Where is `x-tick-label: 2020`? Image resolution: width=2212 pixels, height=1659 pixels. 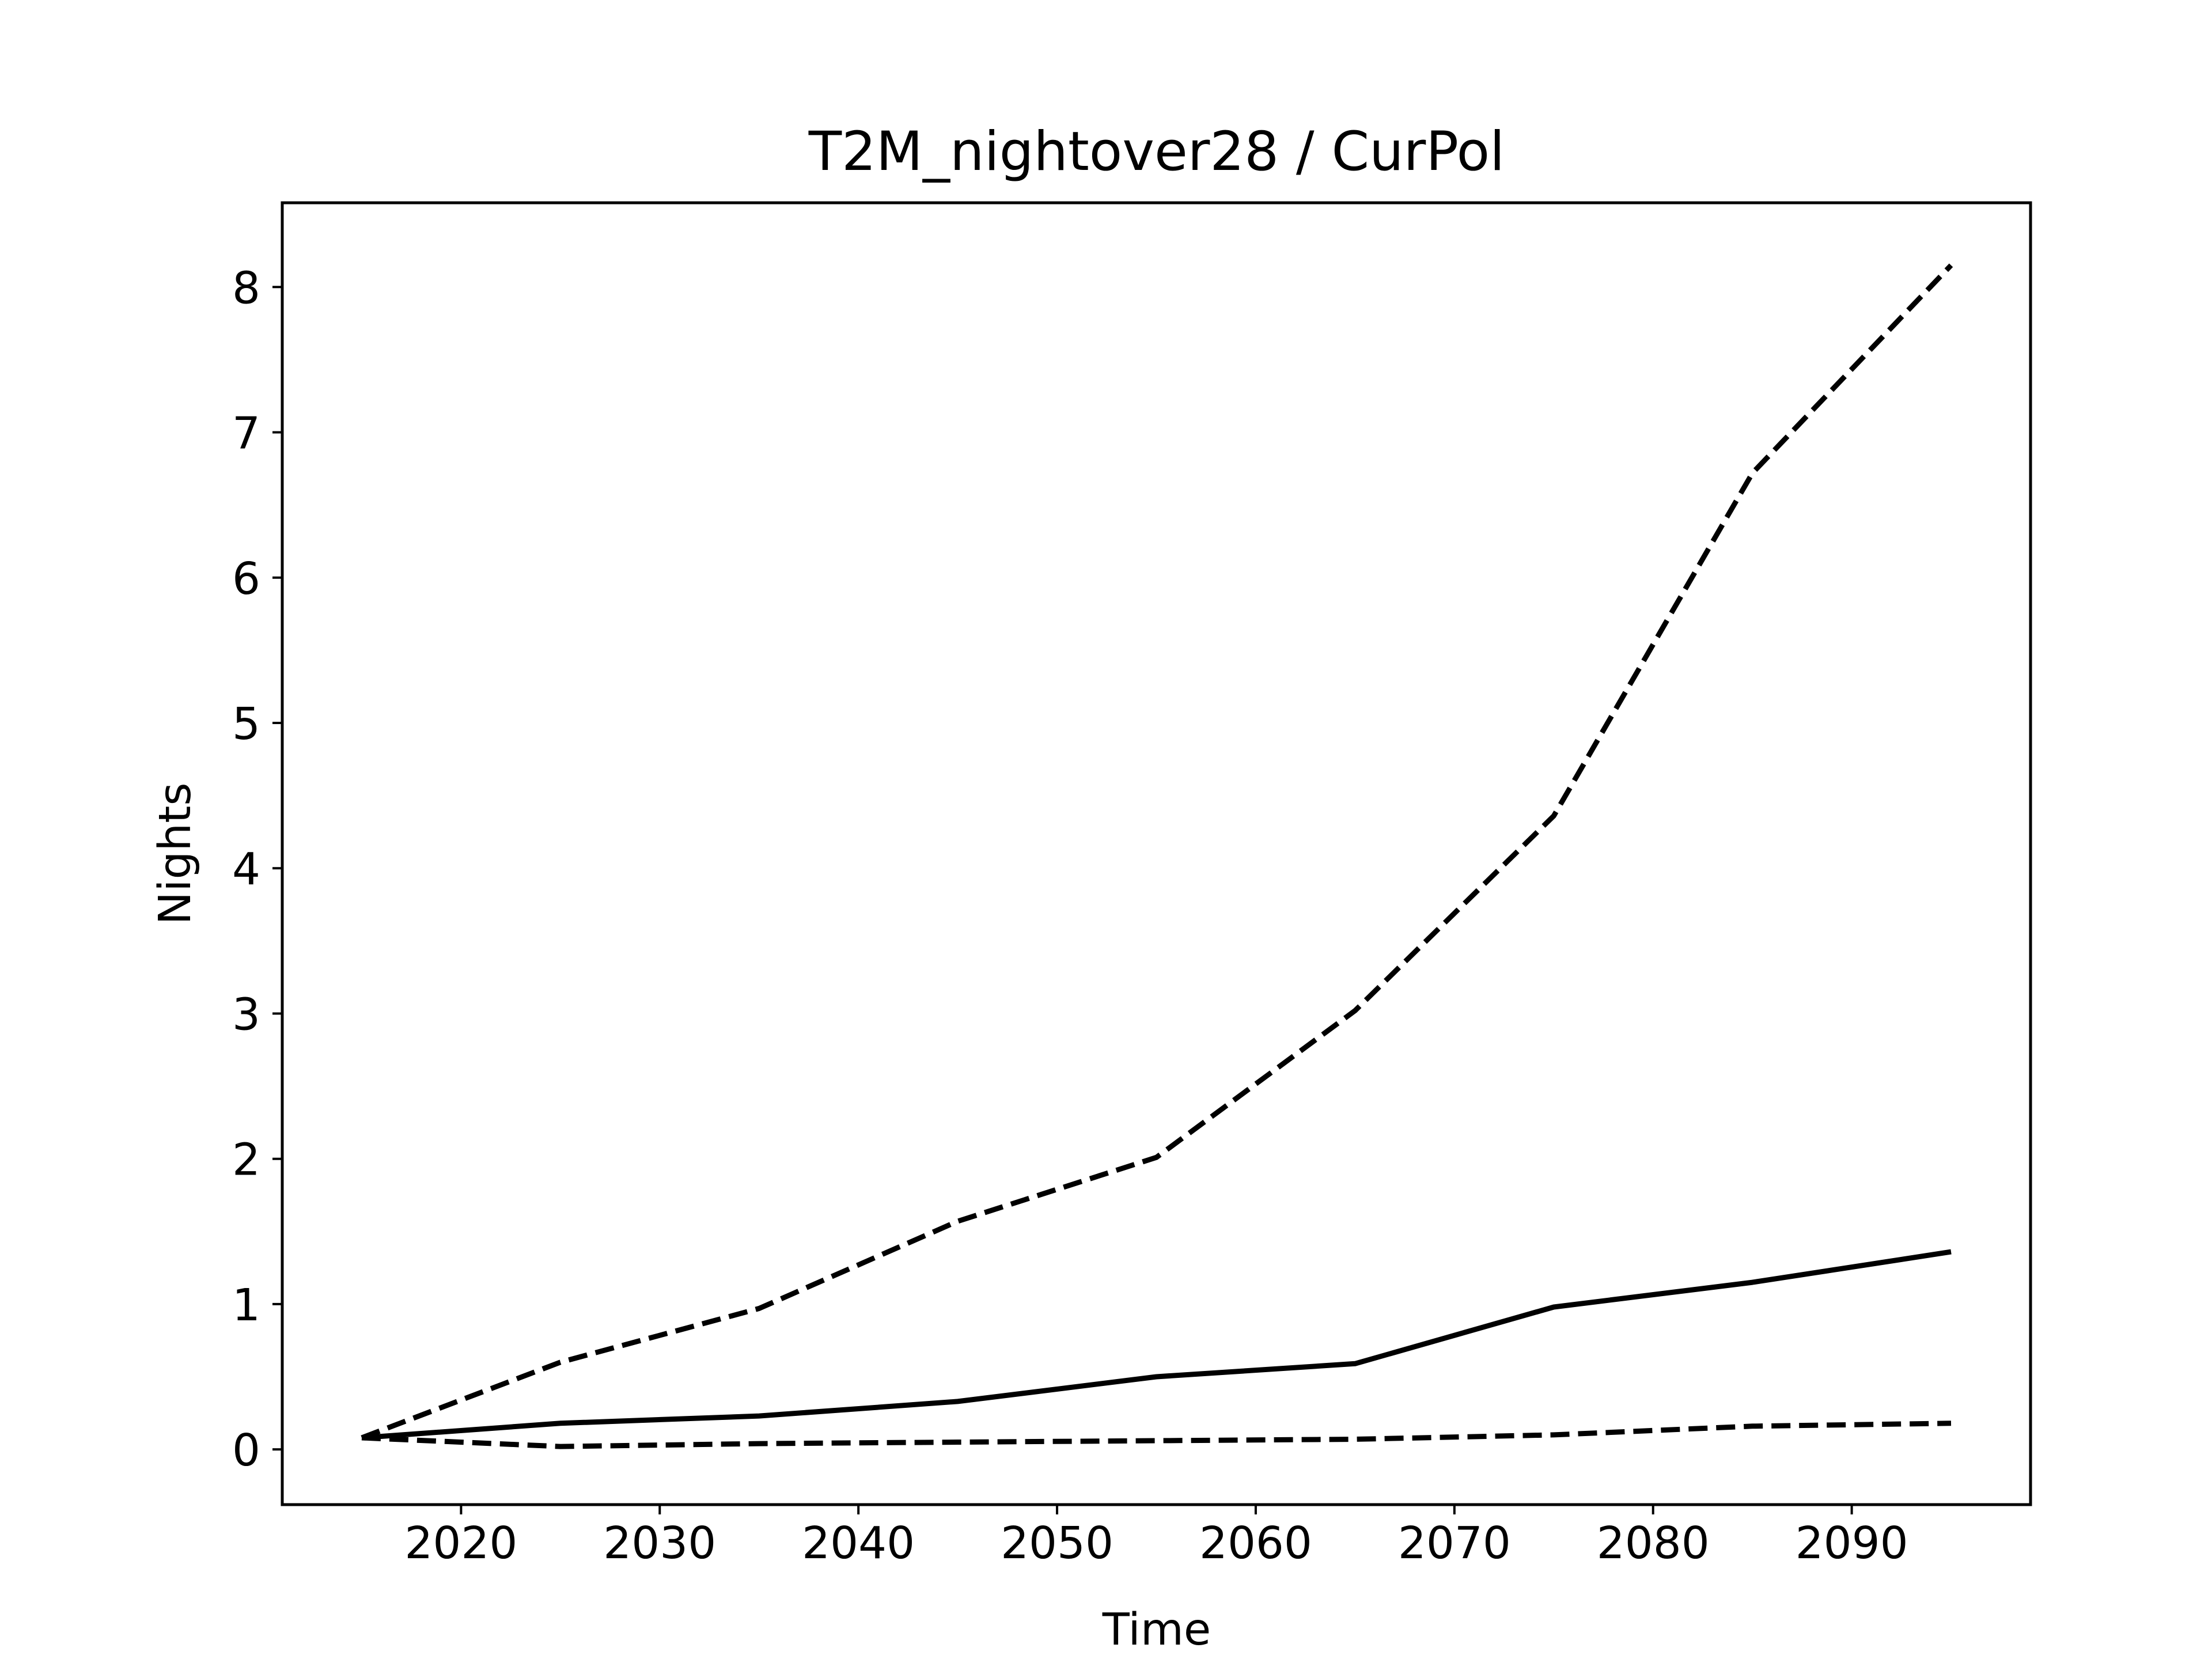
x-tick-label: 2020 is located at coordinates (460, 1543).